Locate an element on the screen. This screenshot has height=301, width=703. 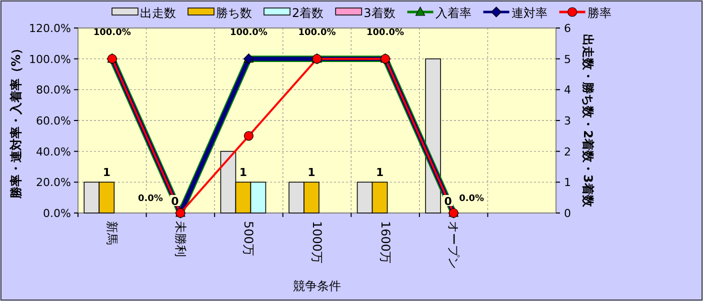
x-tick-label: 500万 is located at coordinates (249, 238).